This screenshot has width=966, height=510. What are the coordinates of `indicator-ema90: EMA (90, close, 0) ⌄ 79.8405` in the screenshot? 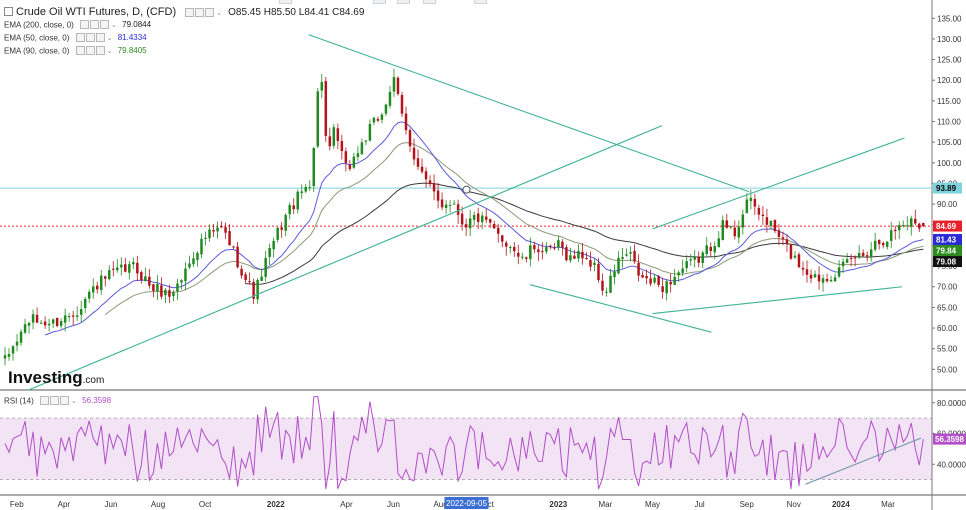 It's located at (75, 52).